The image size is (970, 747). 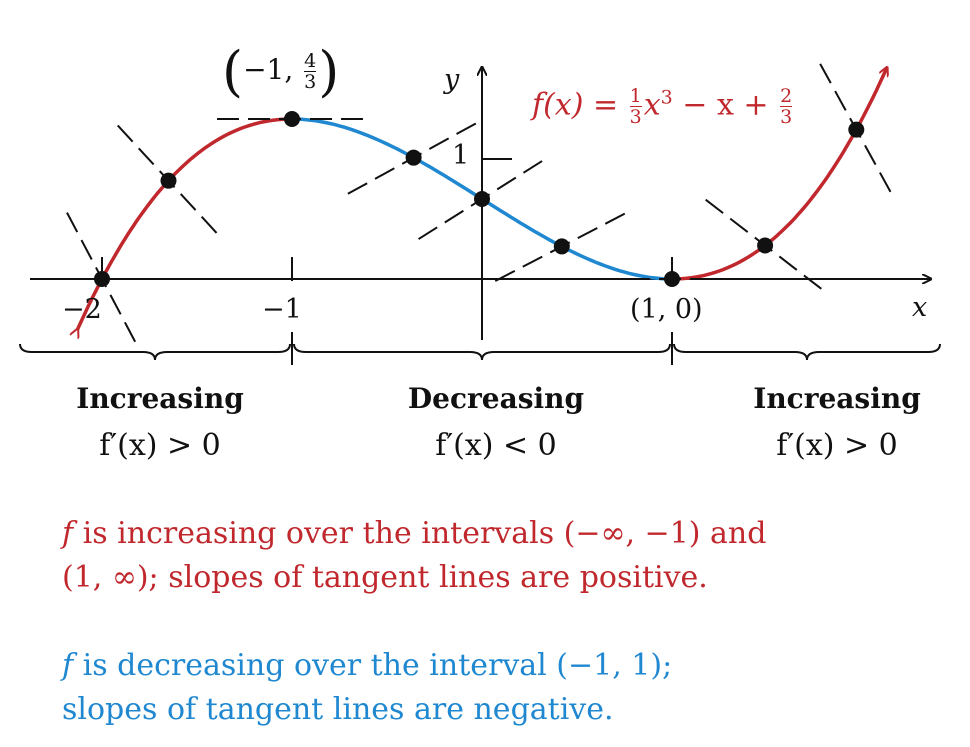 What do you see at coordinates (461, 155) in the screenshot?
I see `y-tick-label-1: 1` at bounding box center [461, 155].